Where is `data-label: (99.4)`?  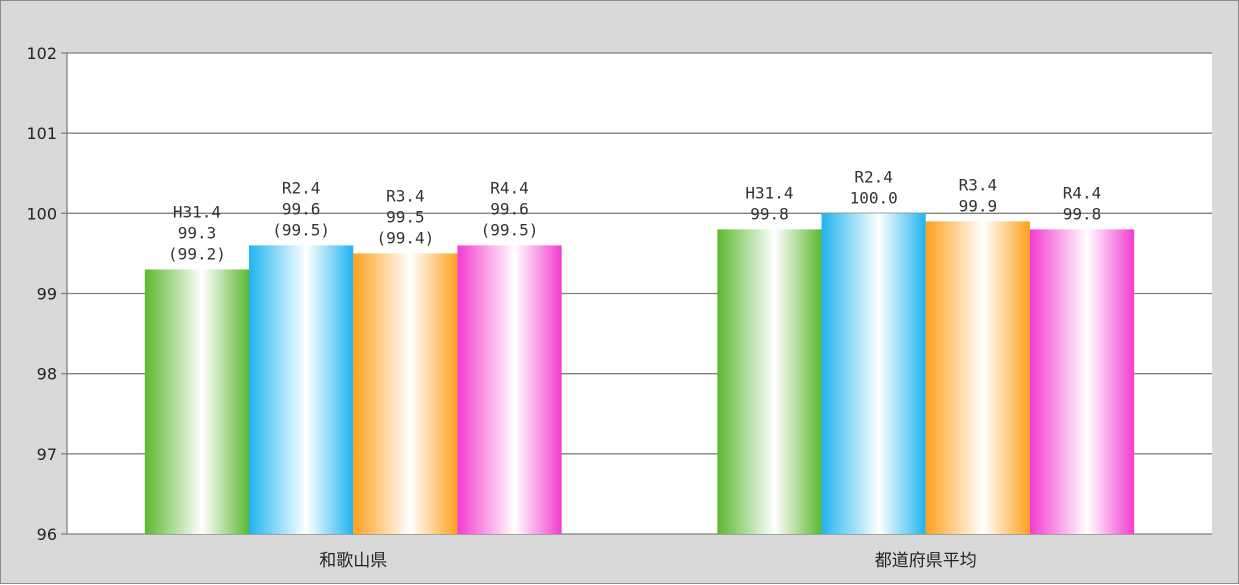 data-label: (99.4) is located at coordinates (405, 237).